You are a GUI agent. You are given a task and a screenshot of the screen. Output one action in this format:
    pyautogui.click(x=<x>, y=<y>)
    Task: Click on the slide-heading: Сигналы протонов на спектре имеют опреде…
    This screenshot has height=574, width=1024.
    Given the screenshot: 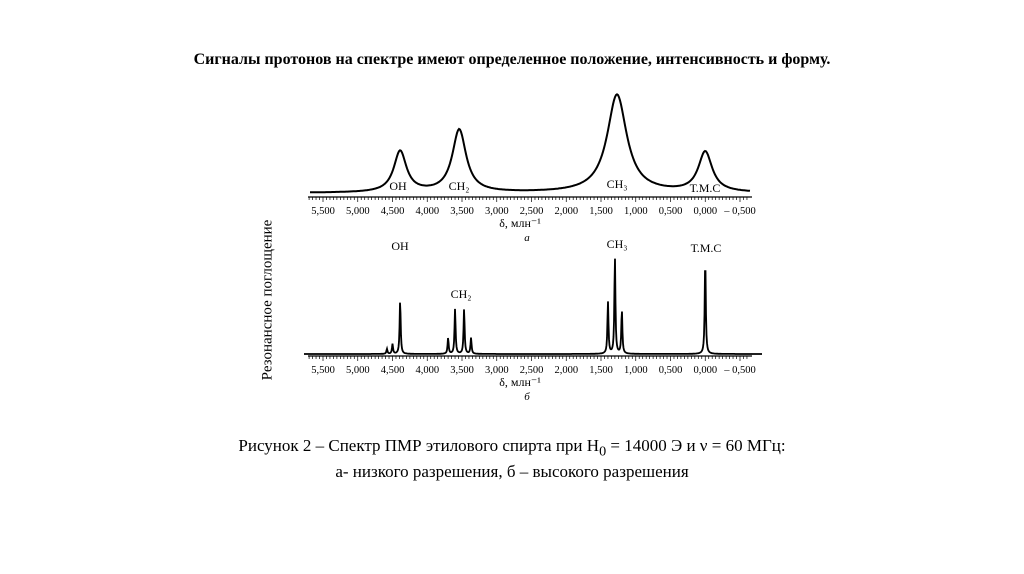 What is the action you would take?
    pyautogui.click(x=512, y=59)
    